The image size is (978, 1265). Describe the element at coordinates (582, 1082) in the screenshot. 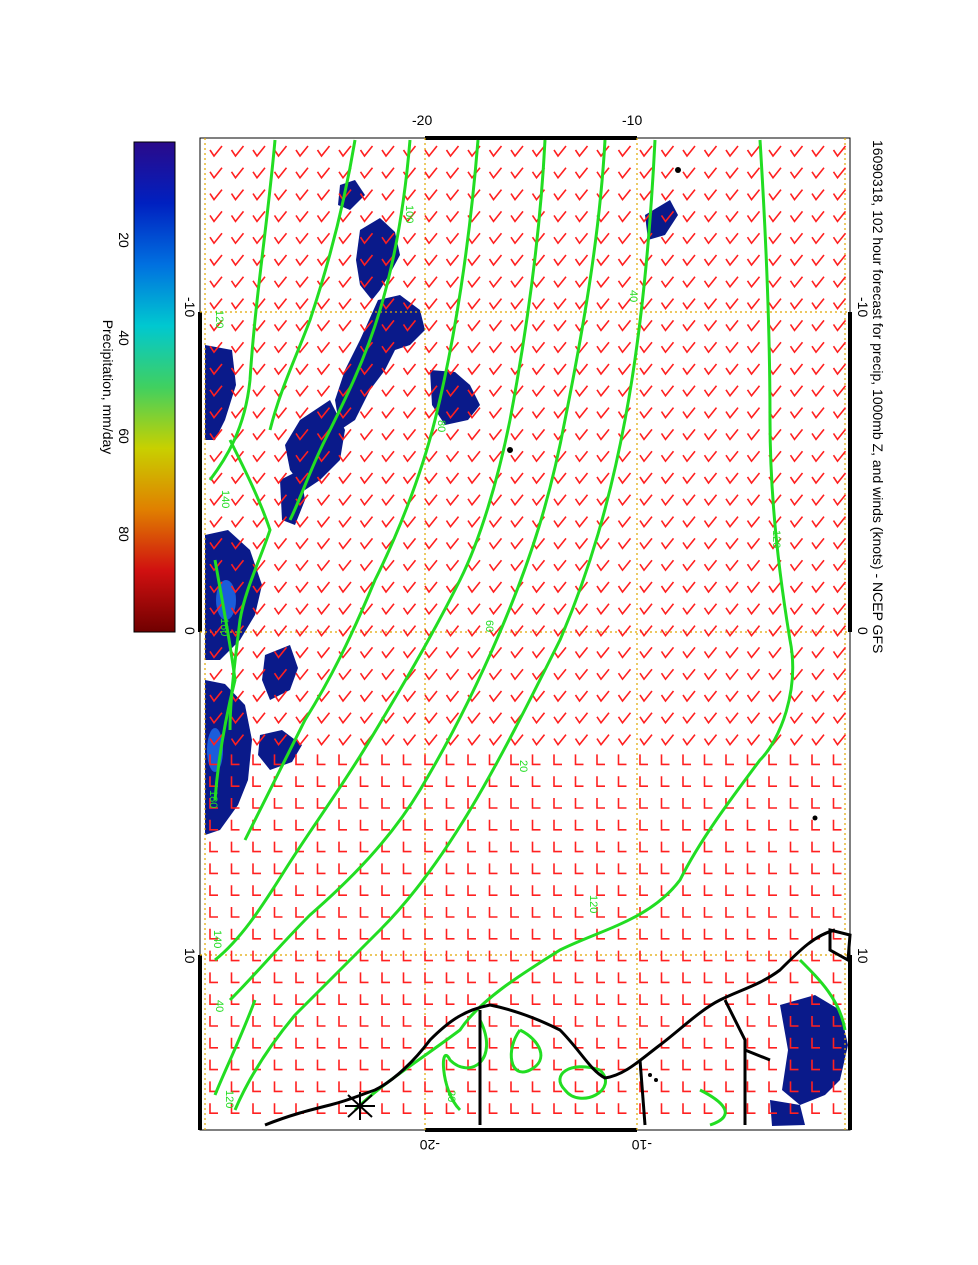

I see `contour-line` at that location.